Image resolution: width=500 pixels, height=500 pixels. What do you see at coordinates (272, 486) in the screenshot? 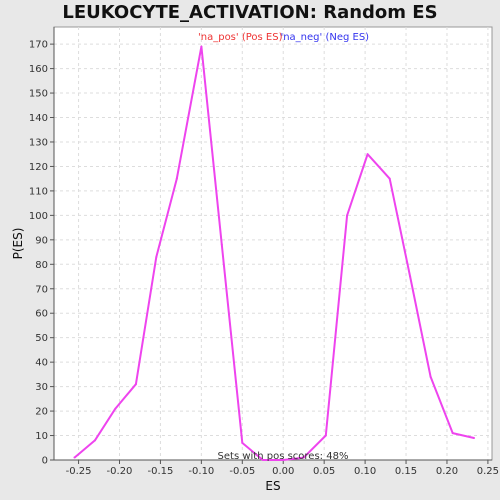
I see `x-axis-label: ES` at bounding box center [272, 486].